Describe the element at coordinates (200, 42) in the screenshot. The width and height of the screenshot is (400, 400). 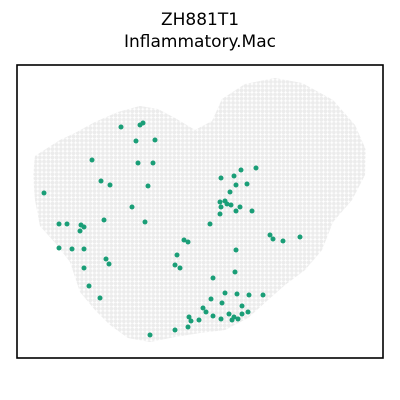
I see `chart-title-line-2: Inflammatory.Mac` at that location.